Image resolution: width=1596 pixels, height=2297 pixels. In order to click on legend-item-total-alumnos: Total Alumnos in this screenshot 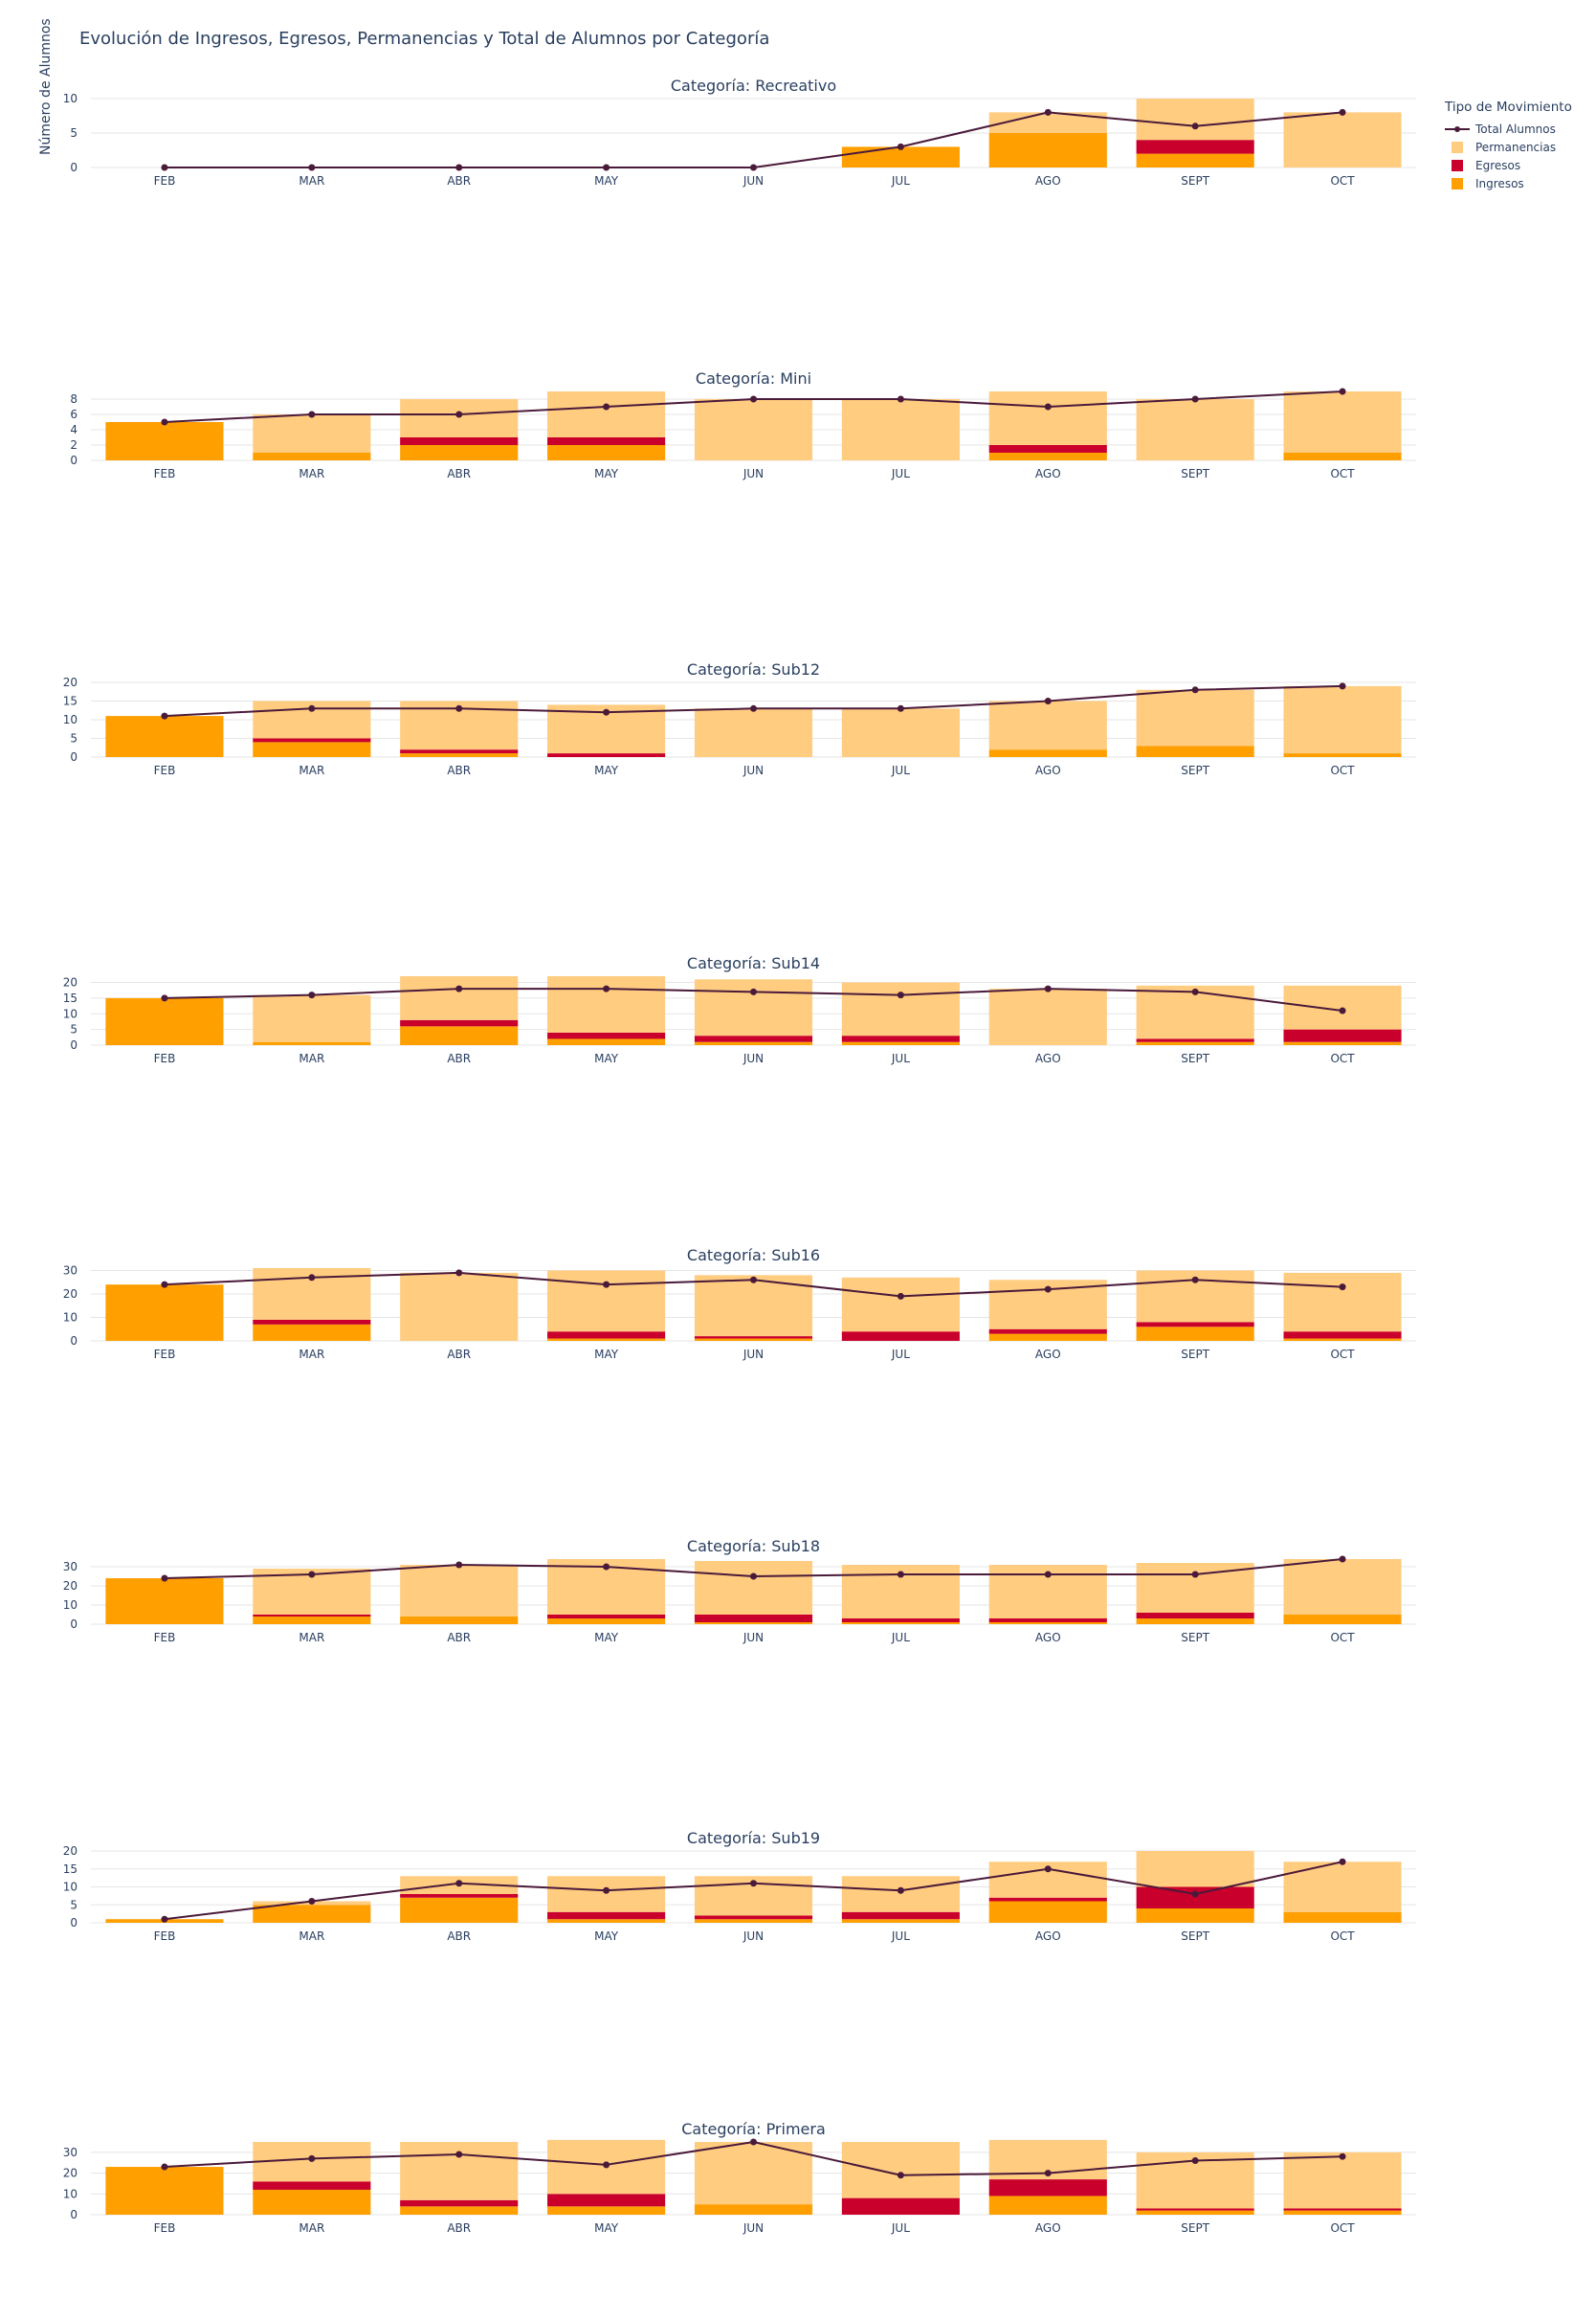, I will do `click(1509, 129)`.